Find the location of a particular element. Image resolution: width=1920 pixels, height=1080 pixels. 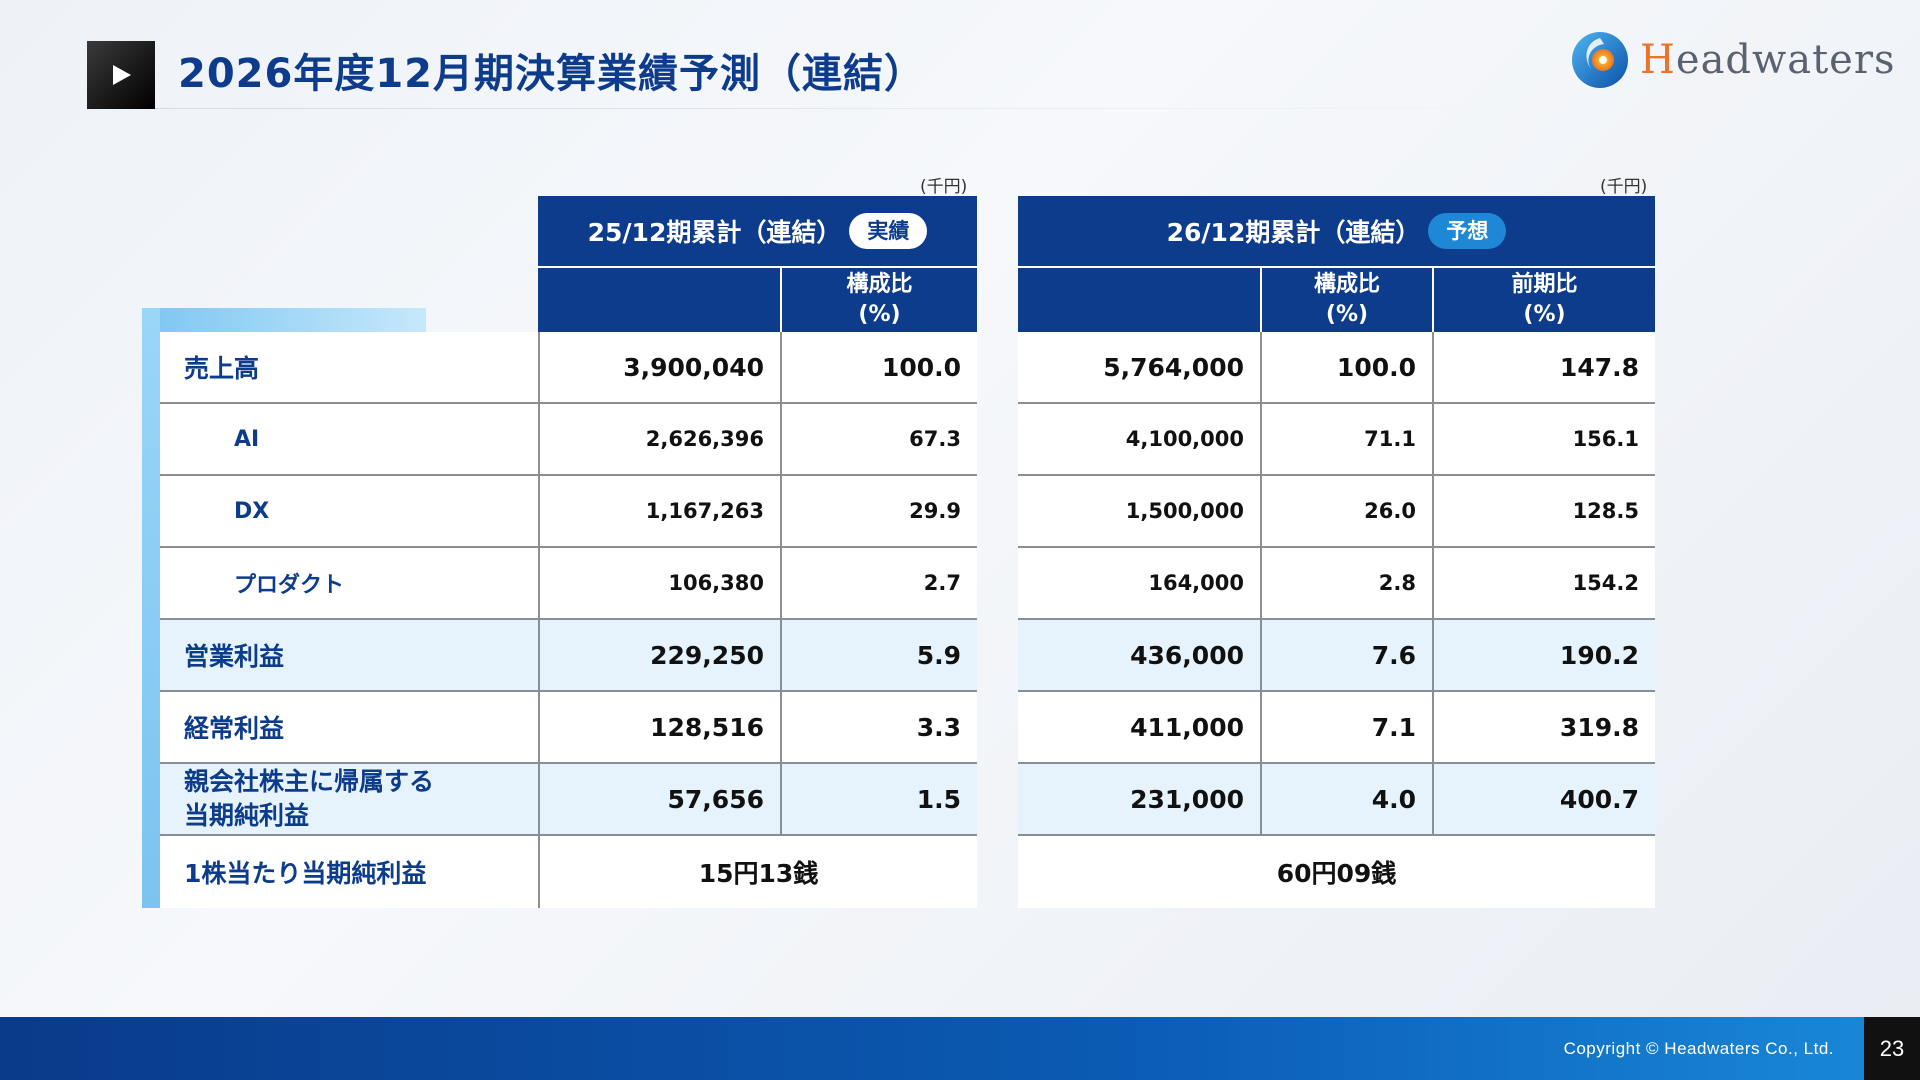

yoy-cell: 147.8 is located at coordinates (1543, 367).